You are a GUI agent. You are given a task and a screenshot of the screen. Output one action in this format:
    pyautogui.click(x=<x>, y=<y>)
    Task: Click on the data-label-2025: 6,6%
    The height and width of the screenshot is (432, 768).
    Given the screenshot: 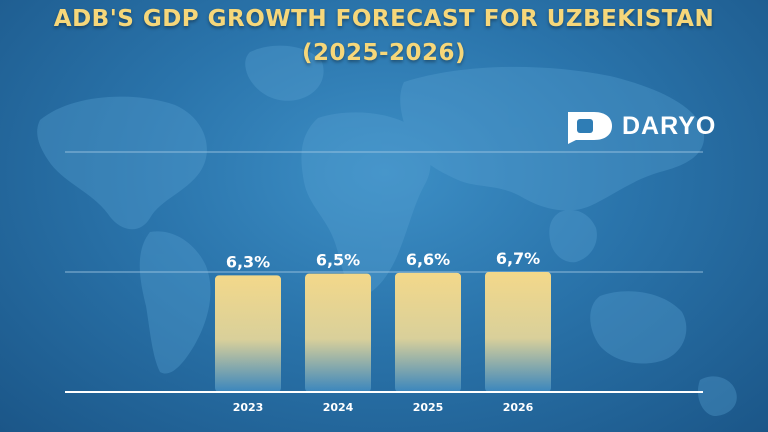 What is the action you would take?
    pyautogui.click(x=428, y=259)
    